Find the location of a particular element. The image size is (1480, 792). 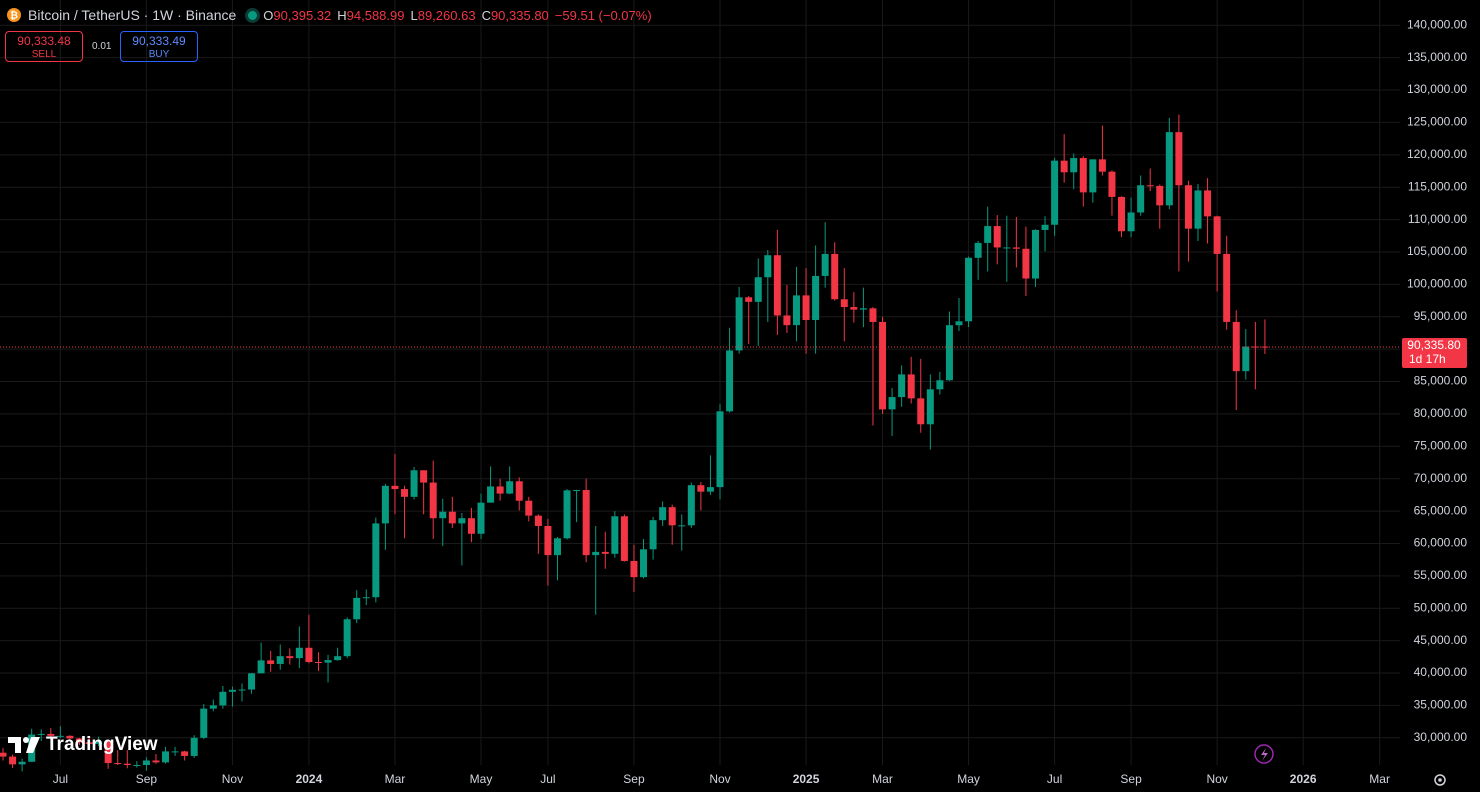

settings-icon is located at coordinates (1440, 780).